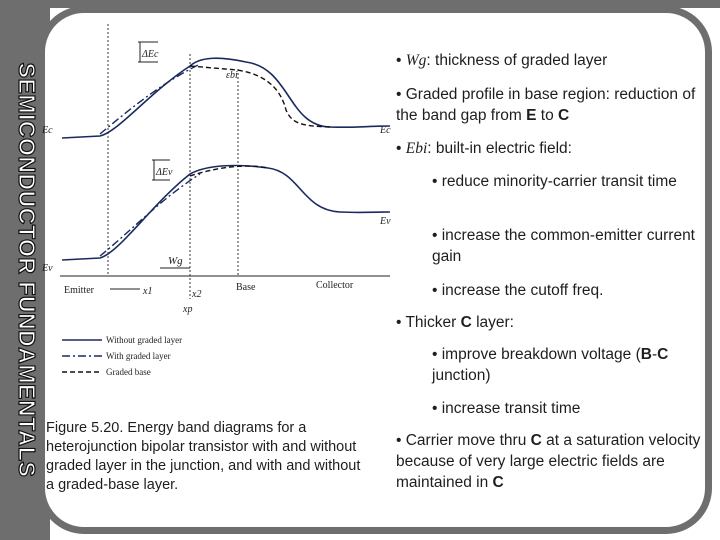 This screenshot has height=540, width=720. What do you see at coordinates (260, 96) in the screenshot?
I see `ec-band-graded-base` at bounding box center [260, 96].